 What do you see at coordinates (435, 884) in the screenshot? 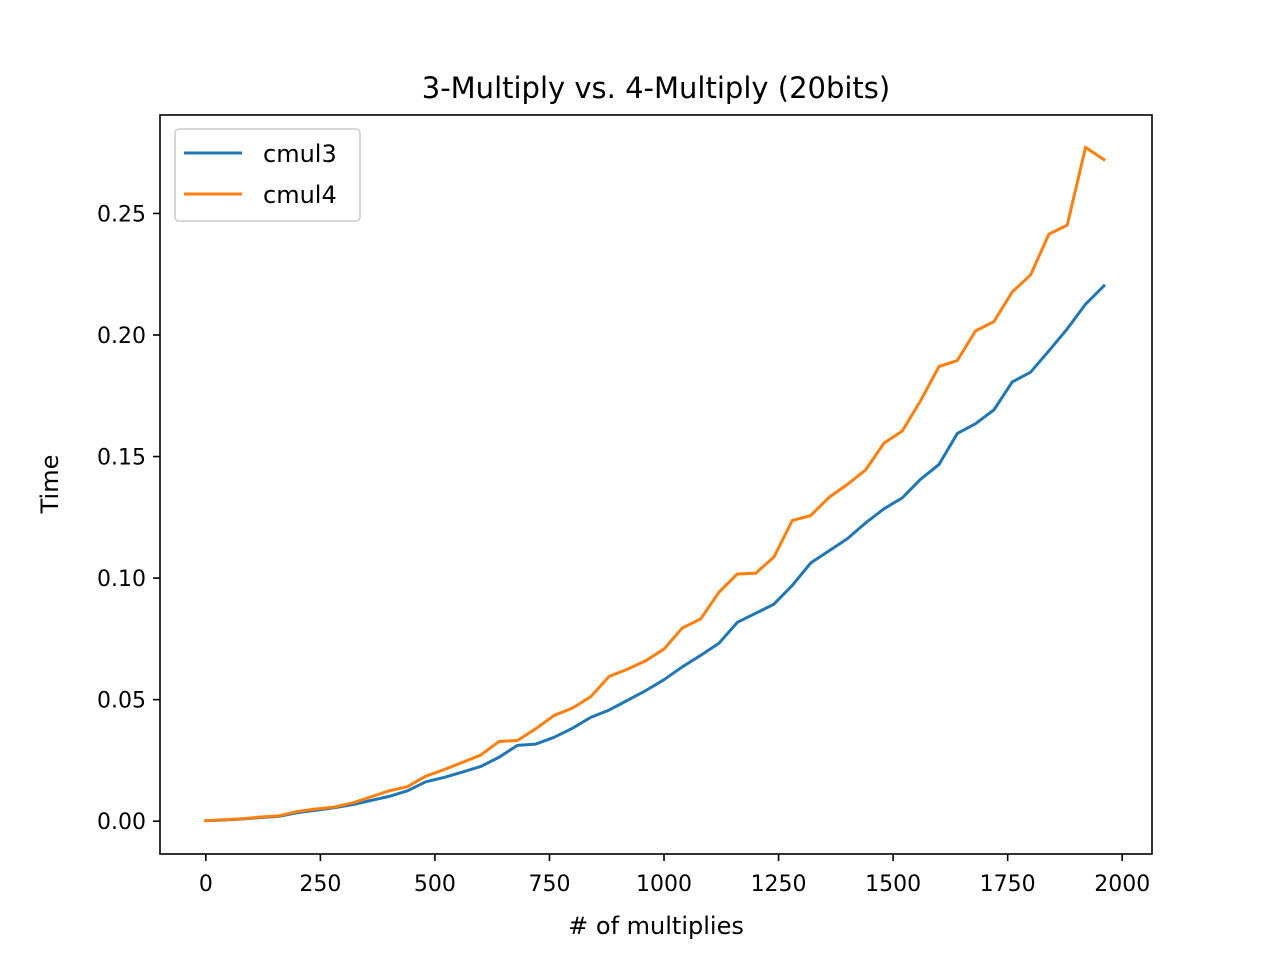
I see `x-tick-label: 500` at bounding box center [435, 884].